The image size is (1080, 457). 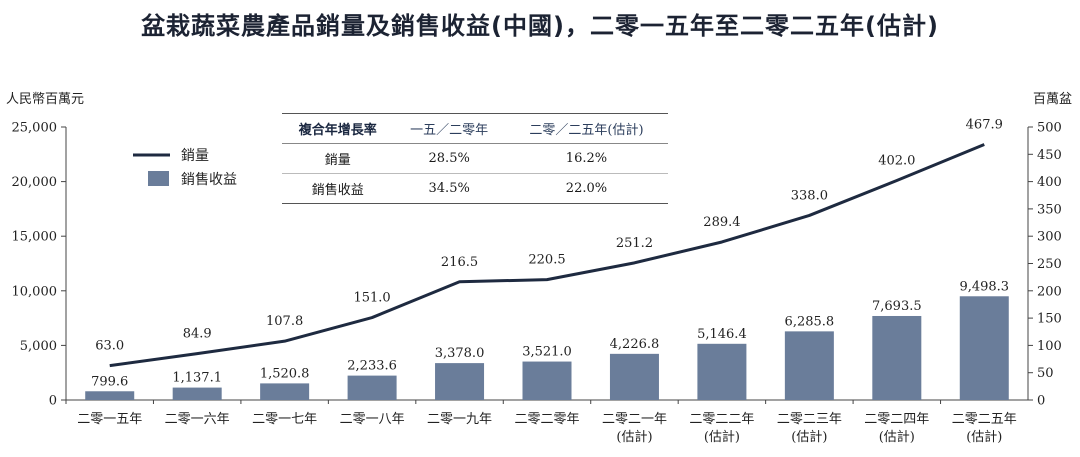 I want to click on cagr-value: 34.5%, so click(x=449, y=188).